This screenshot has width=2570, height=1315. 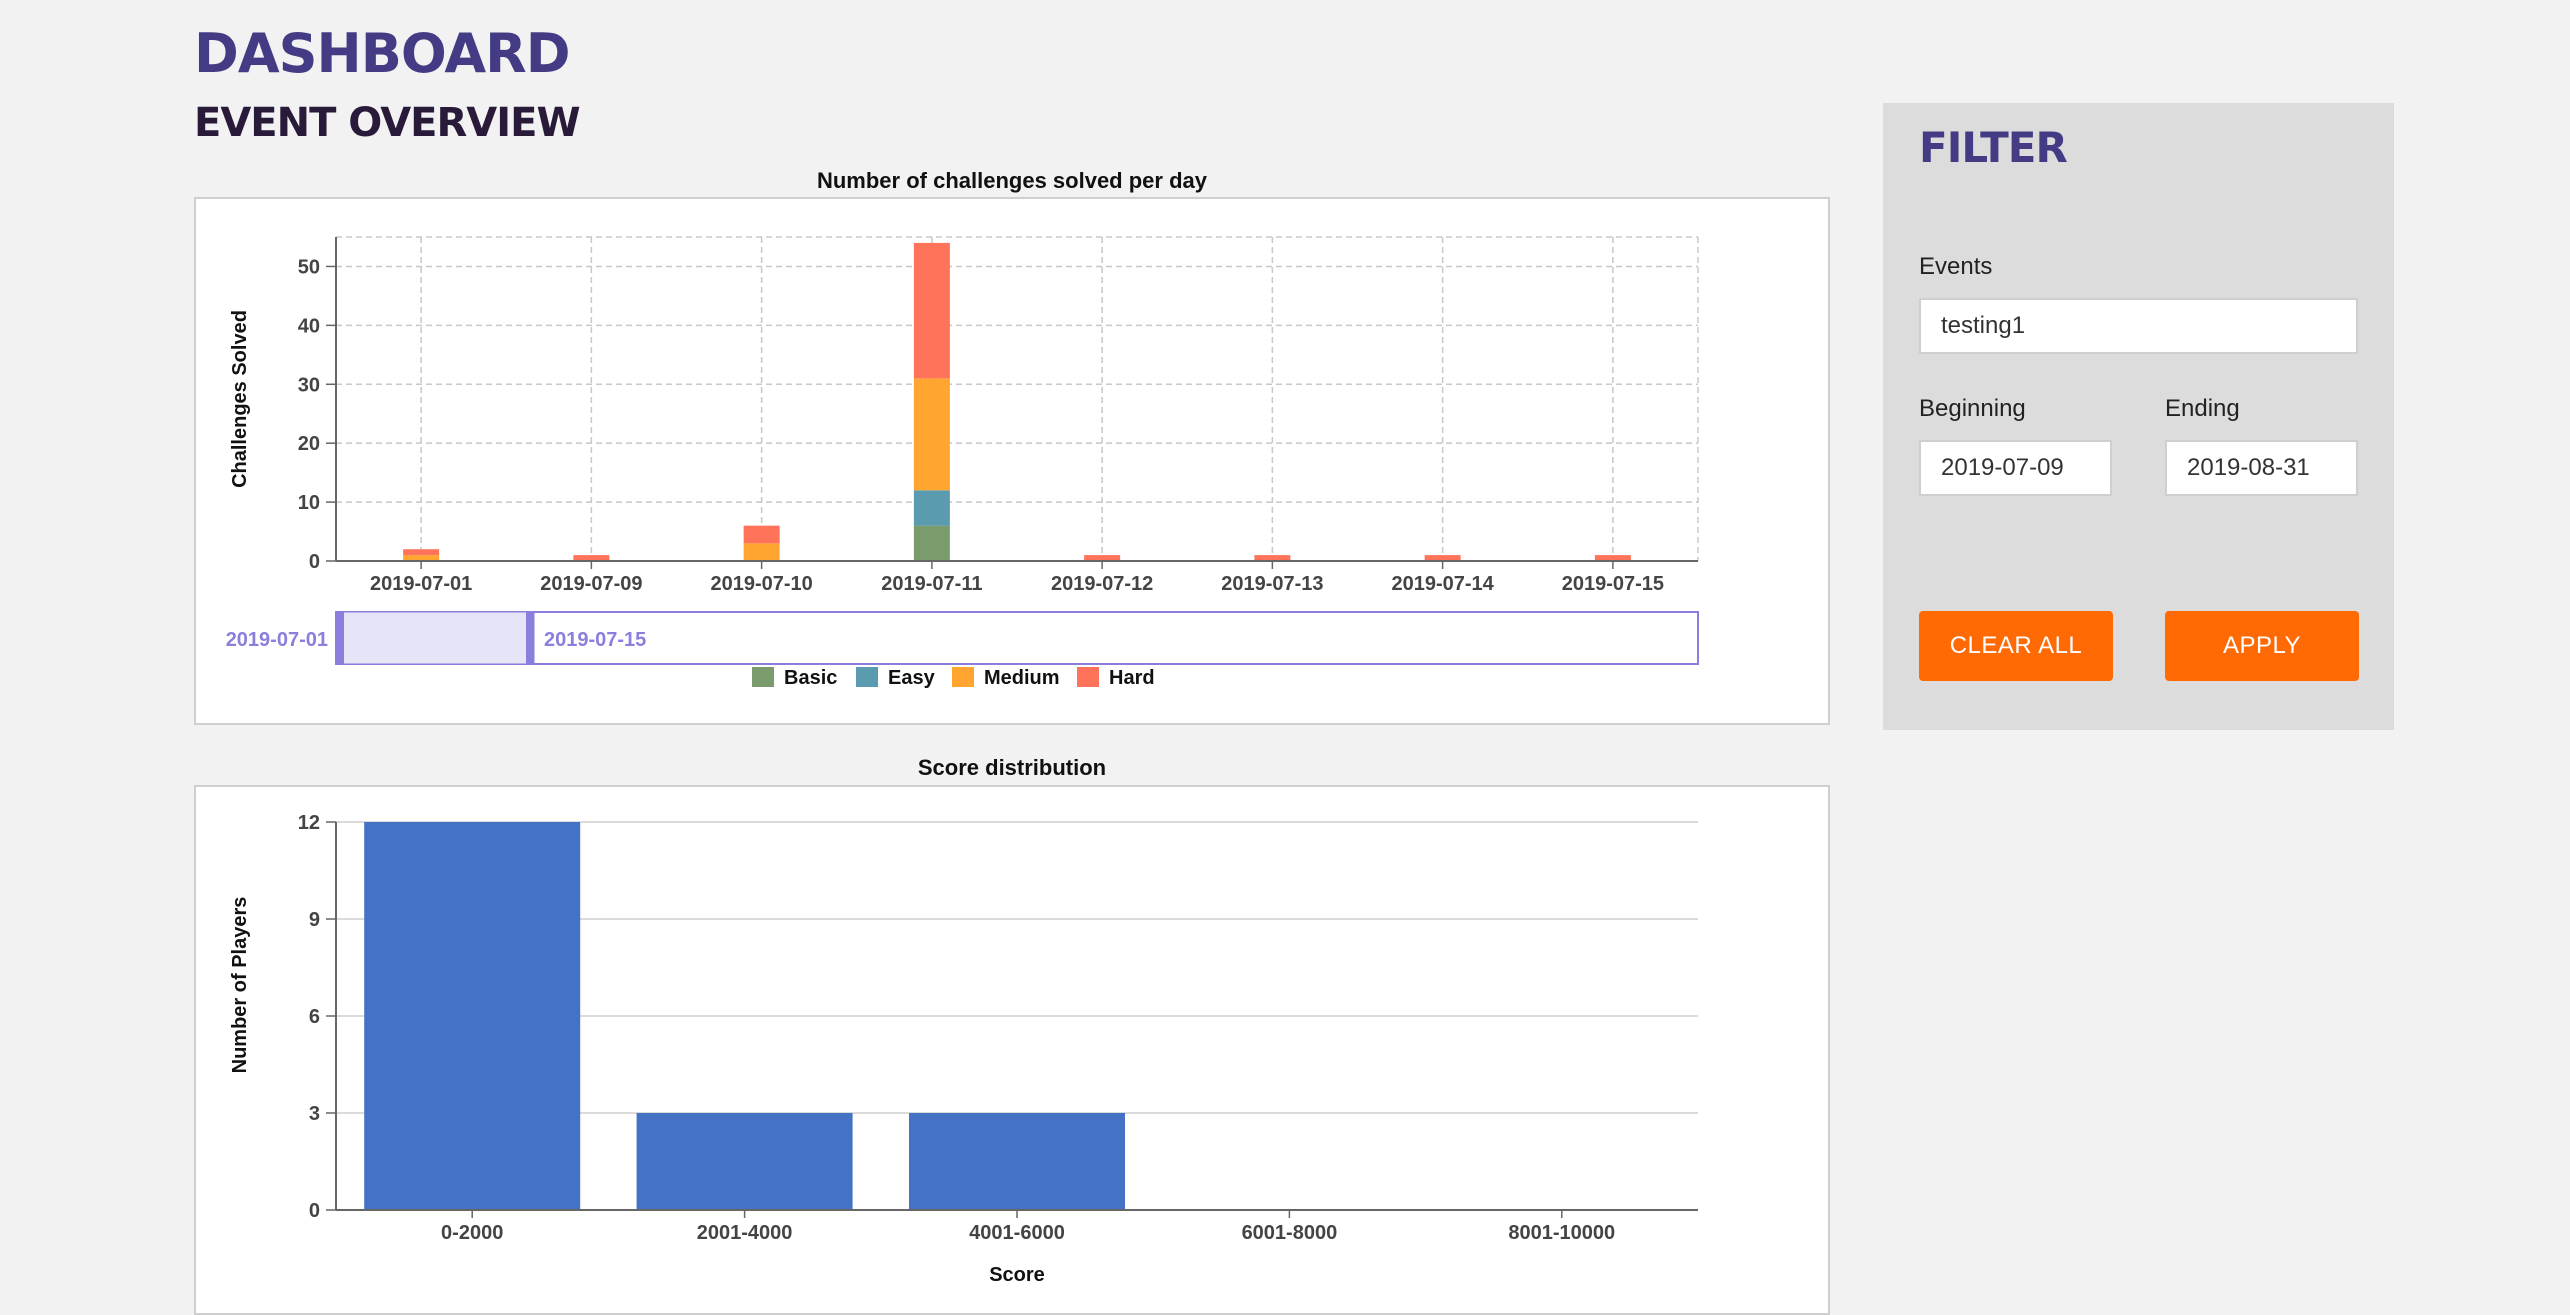 What do you see at coordinates (2016, 646) in the screenshot?
I see `clear-all-button: CLEAR ALL` at bounding box center [2016, 646].